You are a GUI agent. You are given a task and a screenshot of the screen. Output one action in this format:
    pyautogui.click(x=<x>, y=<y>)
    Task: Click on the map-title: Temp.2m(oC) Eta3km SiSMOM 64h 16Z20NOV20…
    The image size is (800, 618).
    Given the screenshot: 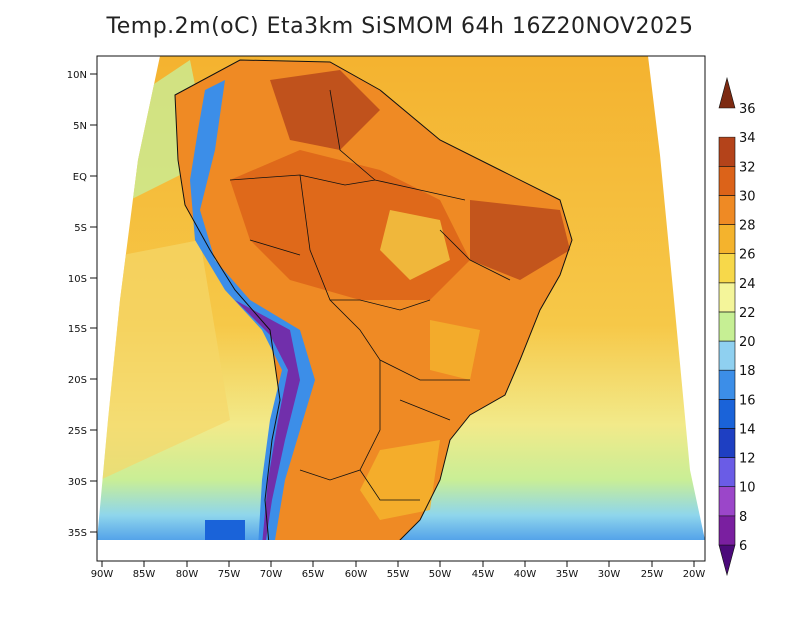 What is the action you would take?
    pyautogui.click(x=400, y=26)
    